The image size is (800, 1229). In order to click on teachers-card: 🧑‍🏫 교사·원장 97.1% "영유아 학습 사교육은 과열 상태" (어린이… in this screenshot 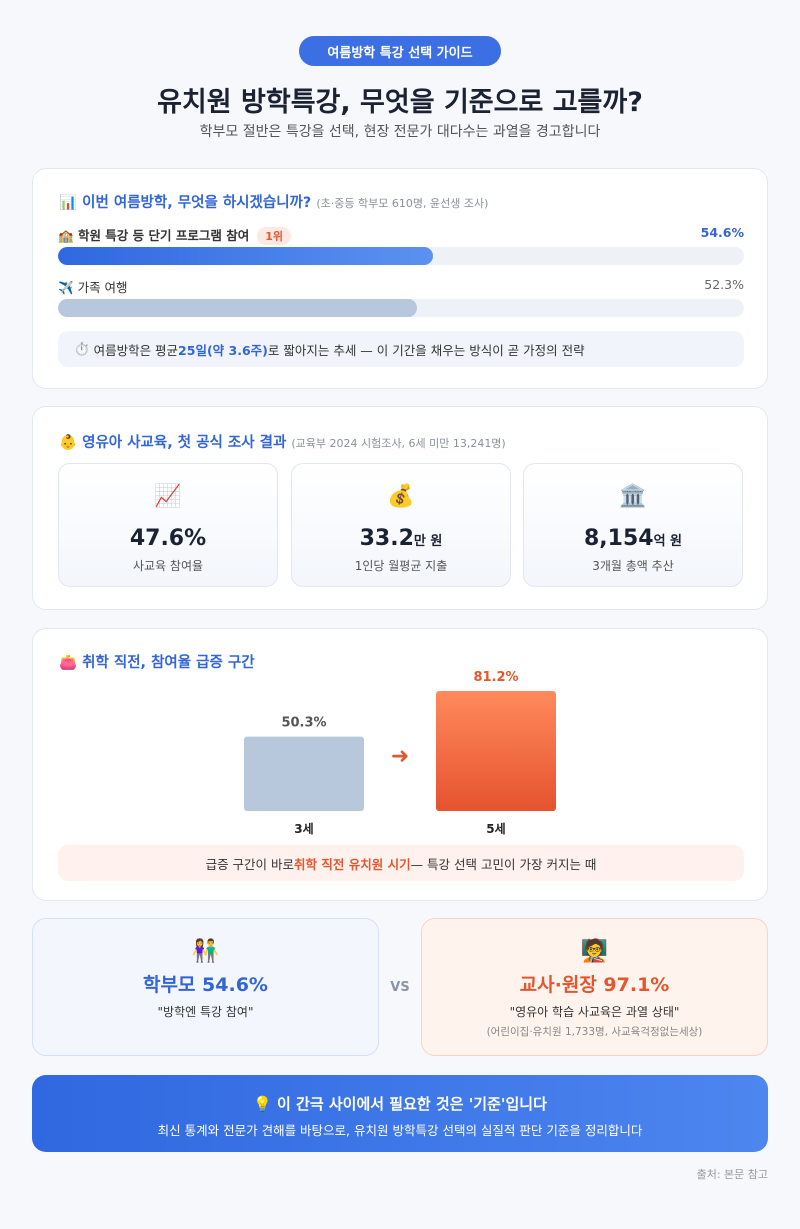, I will do `click(594, 987)`.